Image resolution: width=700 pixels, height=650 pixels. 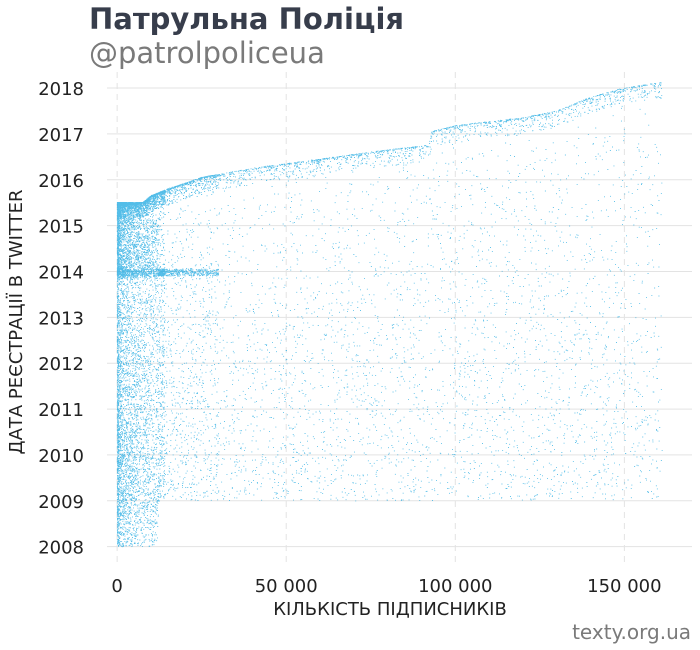 I want to click on y-tick-label: 2012, so click(x=61, y=364).